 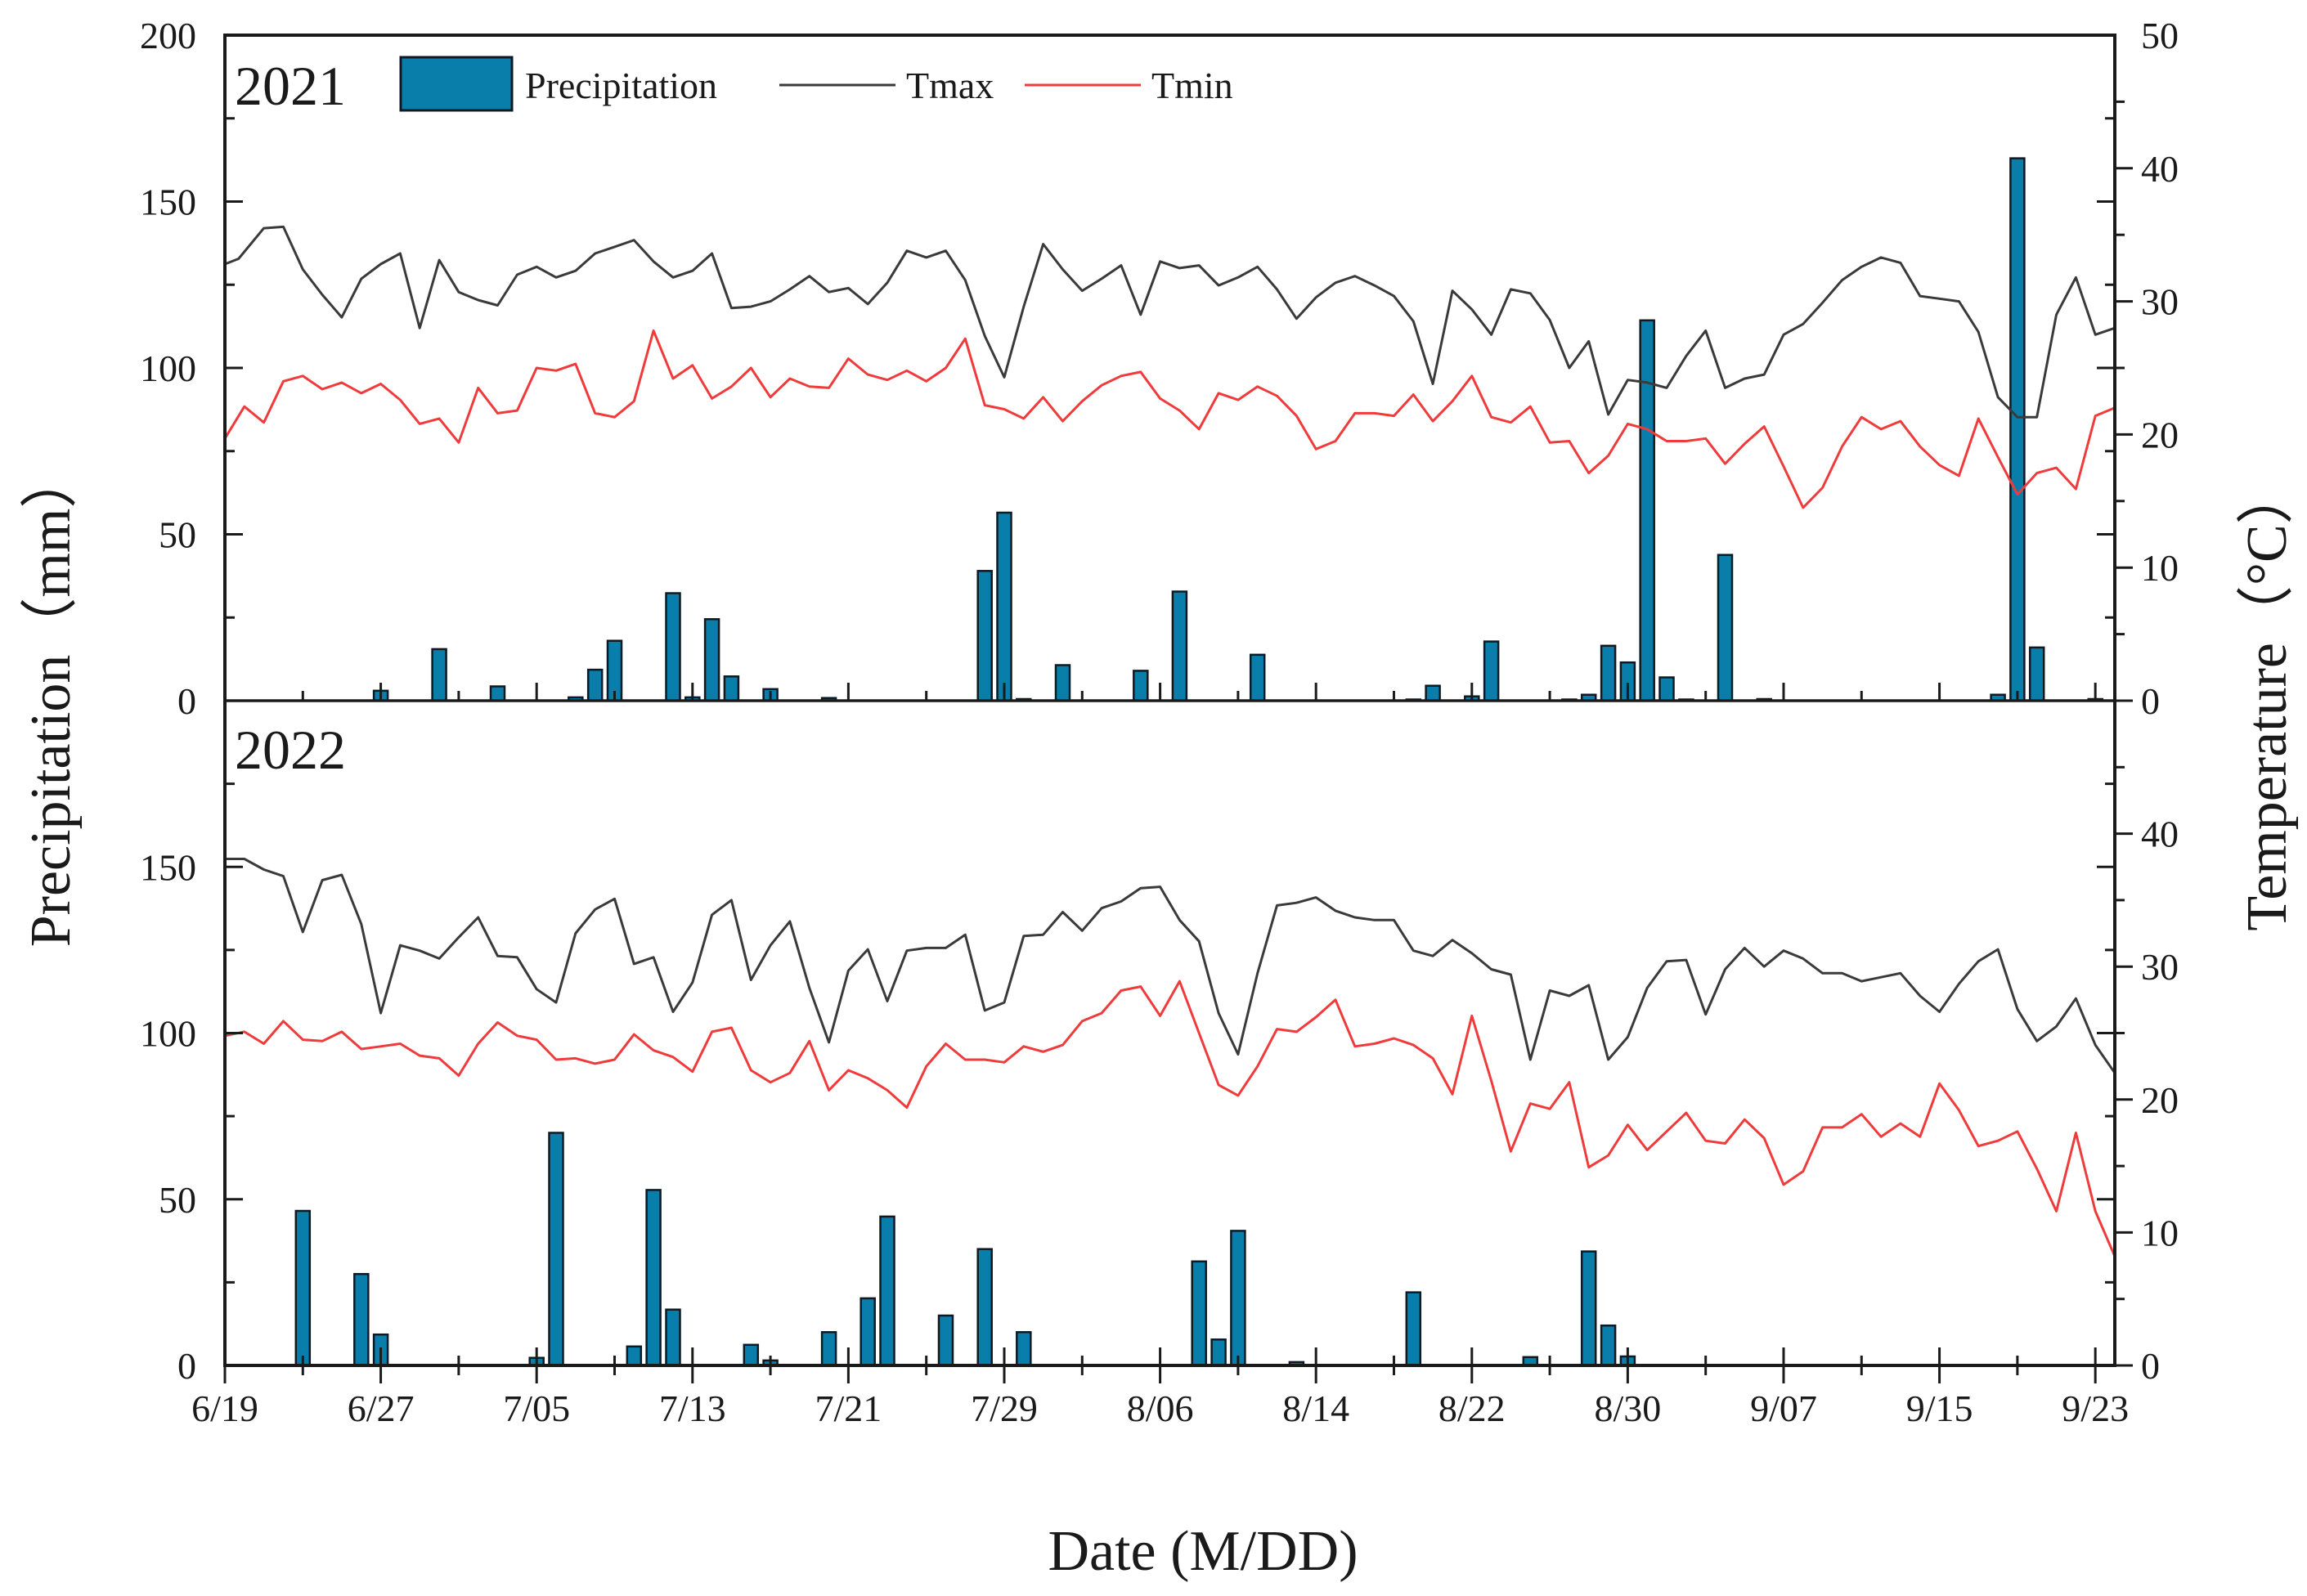 What do you see at coordinates (1203, 1551) in the screenshot?
I see `x-axis-title: Date (M/DD)` at bounding box center [1203, 1551].